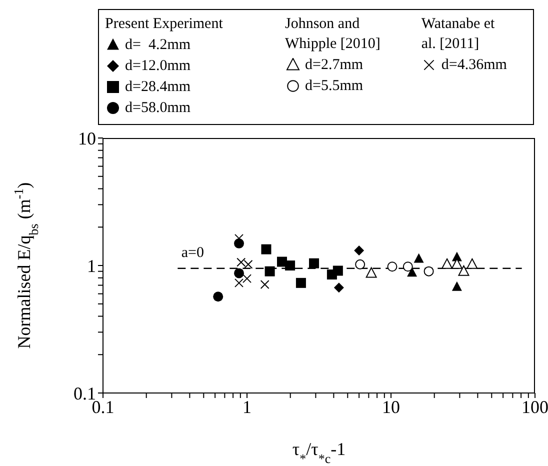 The width and height of the screenshot is (548, 466). I want to click on annotation: a=0, so click(192, 253).